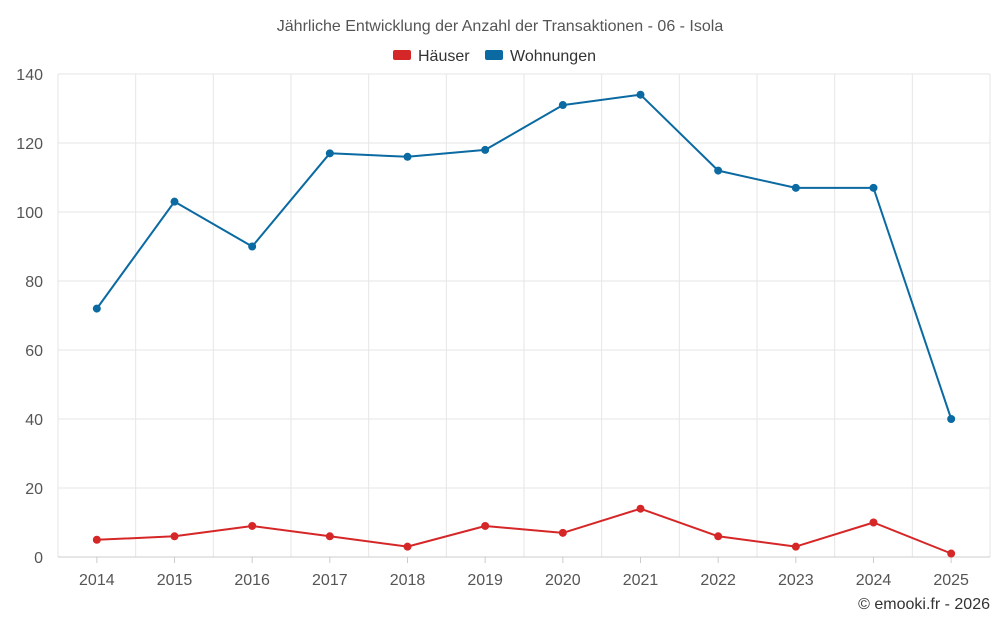 This screenshot has width=1000, height=625. I want to click on x-tick-label: 2014, so click(97, 580).